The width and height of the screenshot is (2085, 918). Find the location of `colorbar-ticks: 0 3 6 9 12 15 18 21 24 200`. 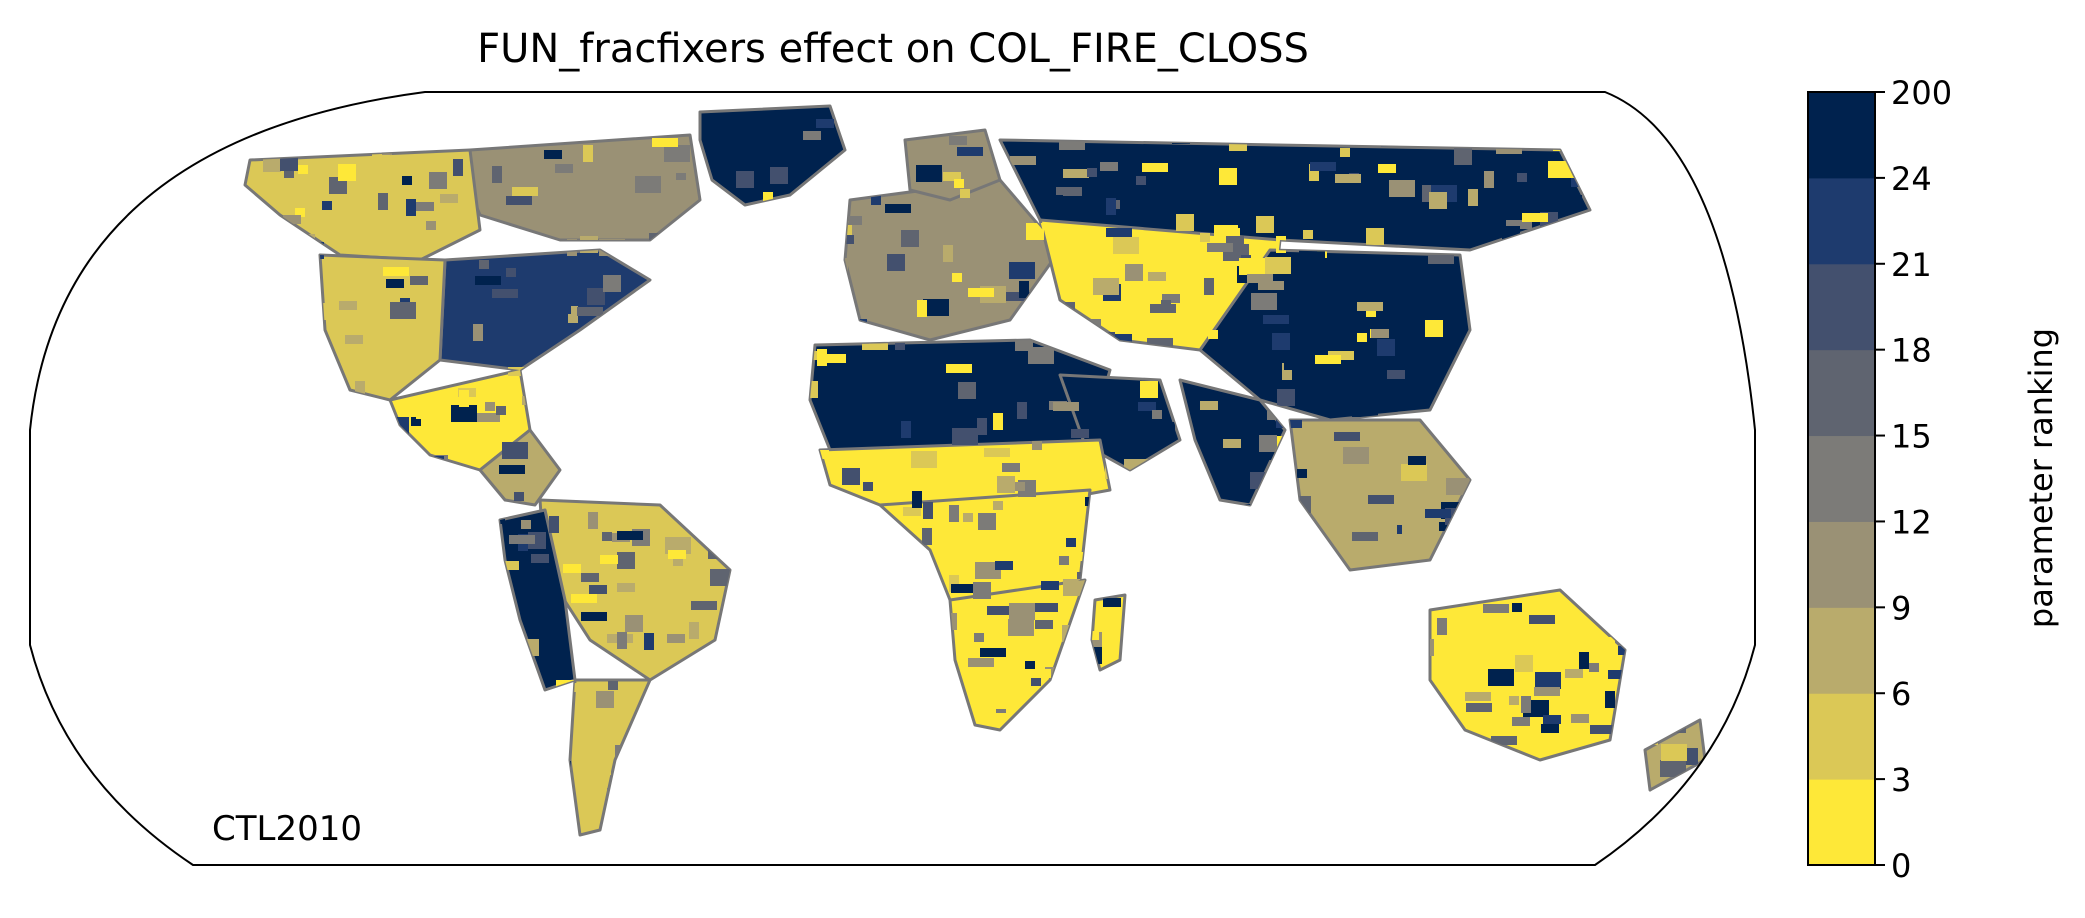

colorbar-ticks: 0 3 6 9 12 15 18 21 24 200 is located at coordinates (1913, 479).